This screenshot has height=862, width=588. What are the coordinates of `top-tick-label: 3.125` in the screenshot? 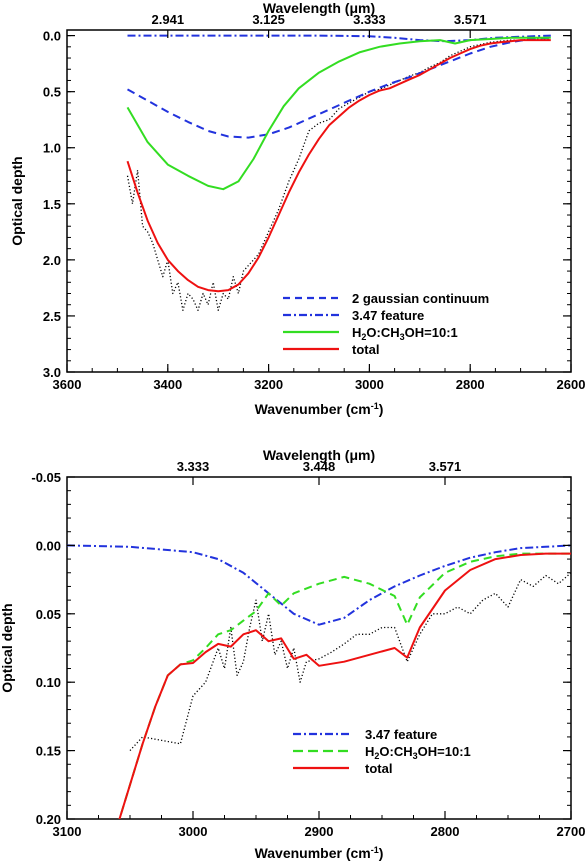 It's located at (268, 19).